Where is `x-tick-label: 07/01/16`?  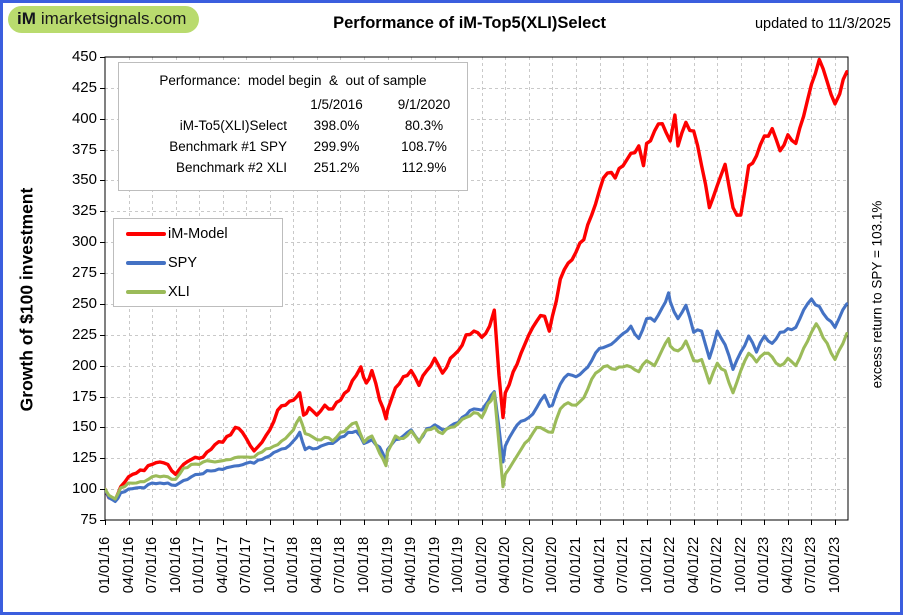
x-tick-label: 07/01/16 is located at coordinates (152, 565).